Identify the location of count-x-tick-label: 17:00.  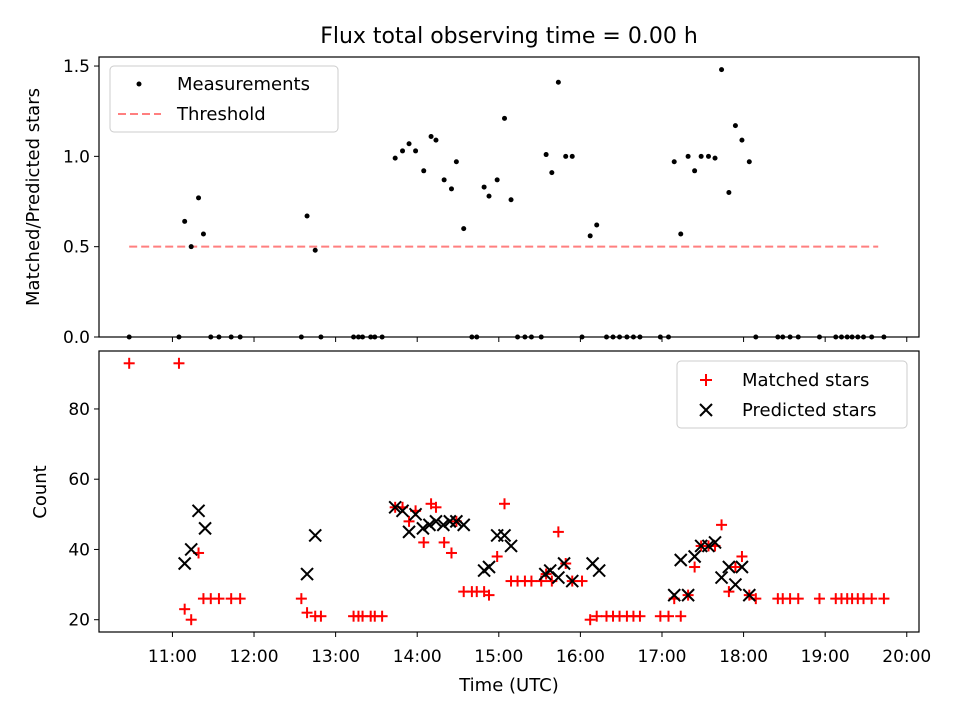
(661, 657).